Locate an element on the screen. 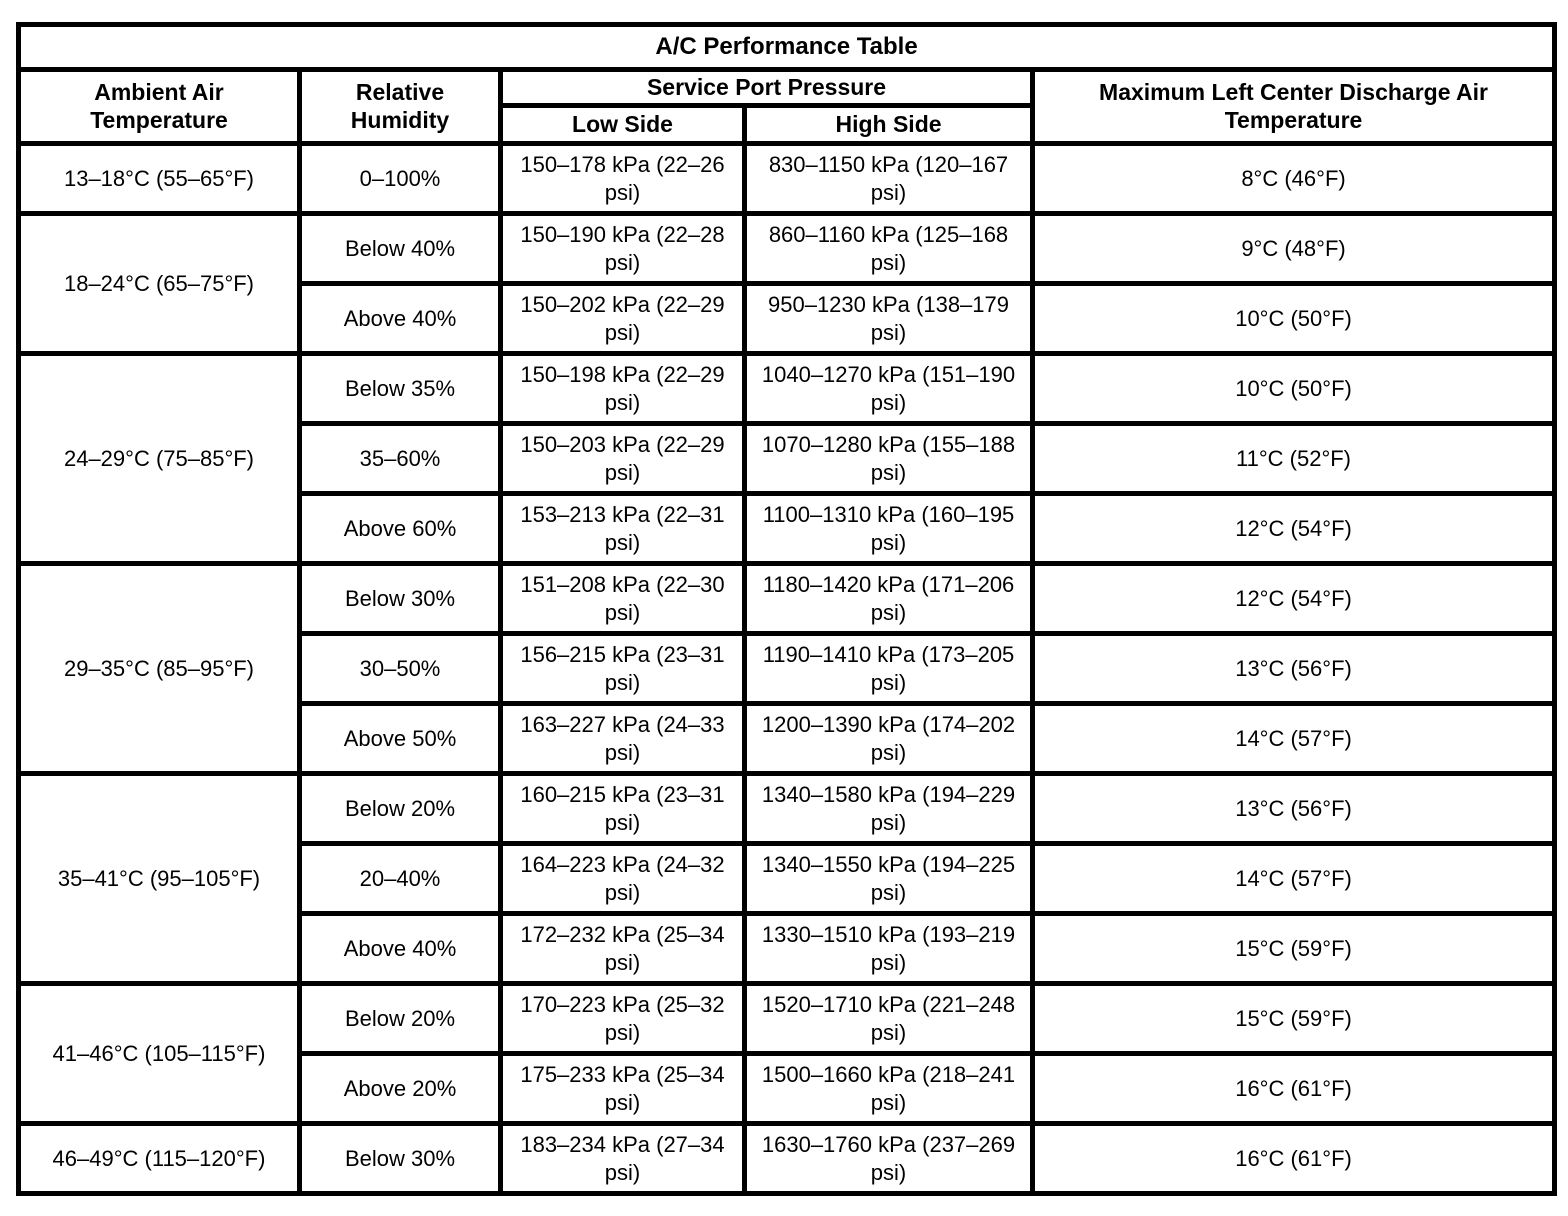 The width and height of the screenshot is (1568, 1216). humidity-cell: Below 35% is located at coordinates (400, 389).